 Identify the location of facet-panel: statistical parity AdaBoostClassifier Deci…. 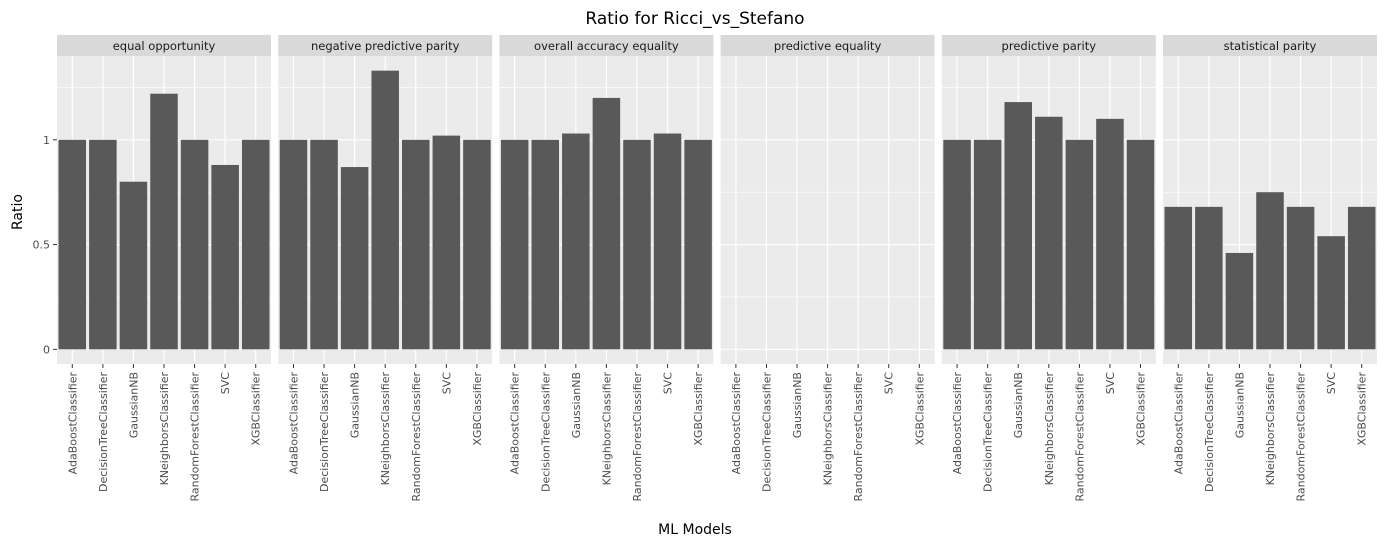
(1270, 268).